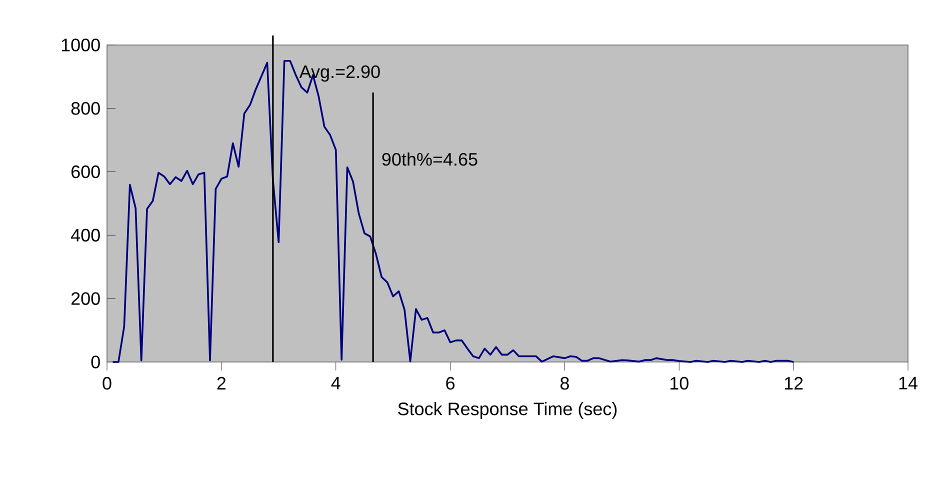 This screenshot has height=497, width=938. What do you see at coordinates (81, 45) in the screenshot?
I see `y-tick-label: 1000` at bounding box center [81, 45].